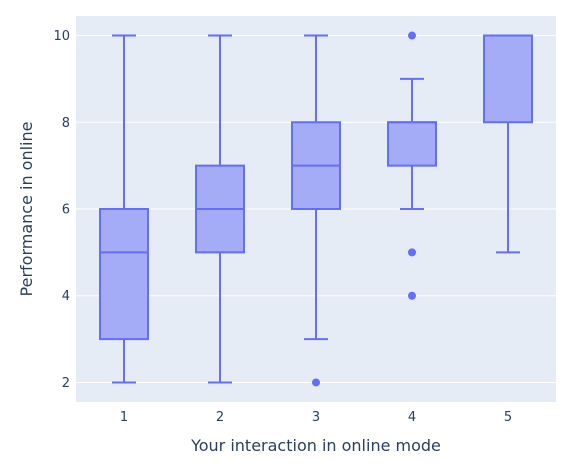 This screenshot has width=568, height=463. I want to click on x-tick-label: 3, so click(316, 417).